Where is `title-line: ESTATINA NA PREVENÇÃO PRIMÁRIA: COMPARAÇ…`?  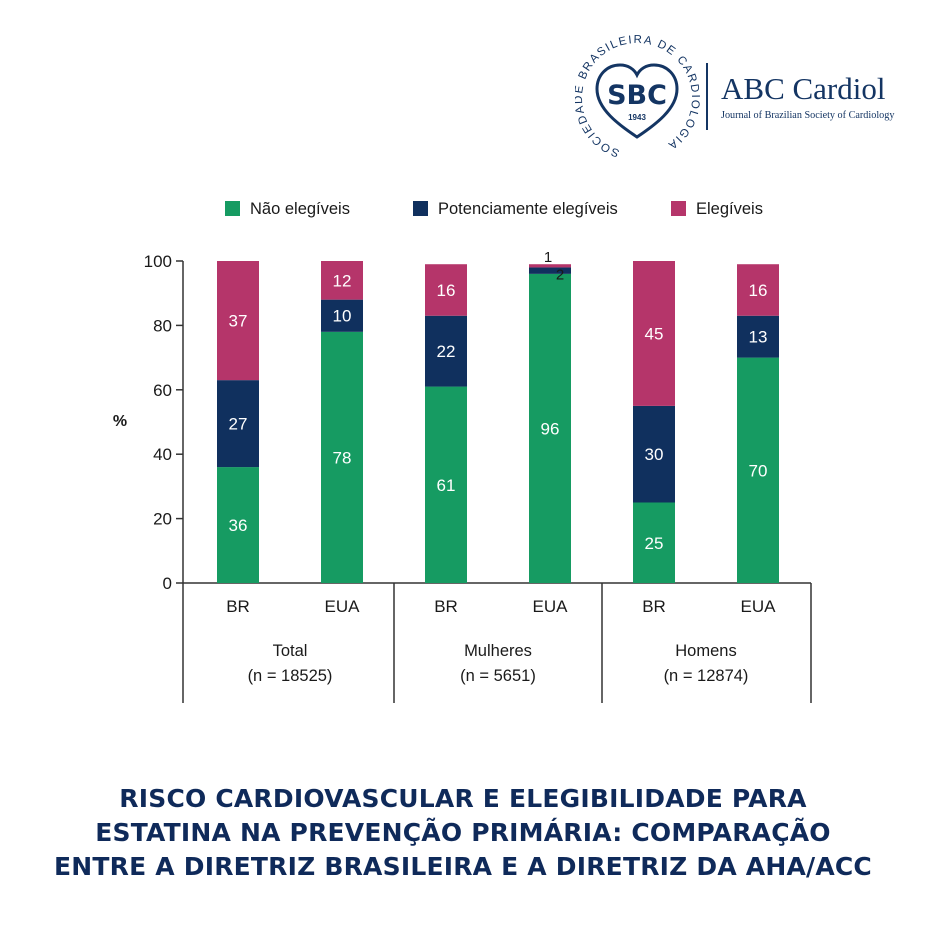 title-line: ESTATINA NA PREVENÇÃO PRIMÁRIA: COMPARAÇ… is located at coordinates (463, 832).